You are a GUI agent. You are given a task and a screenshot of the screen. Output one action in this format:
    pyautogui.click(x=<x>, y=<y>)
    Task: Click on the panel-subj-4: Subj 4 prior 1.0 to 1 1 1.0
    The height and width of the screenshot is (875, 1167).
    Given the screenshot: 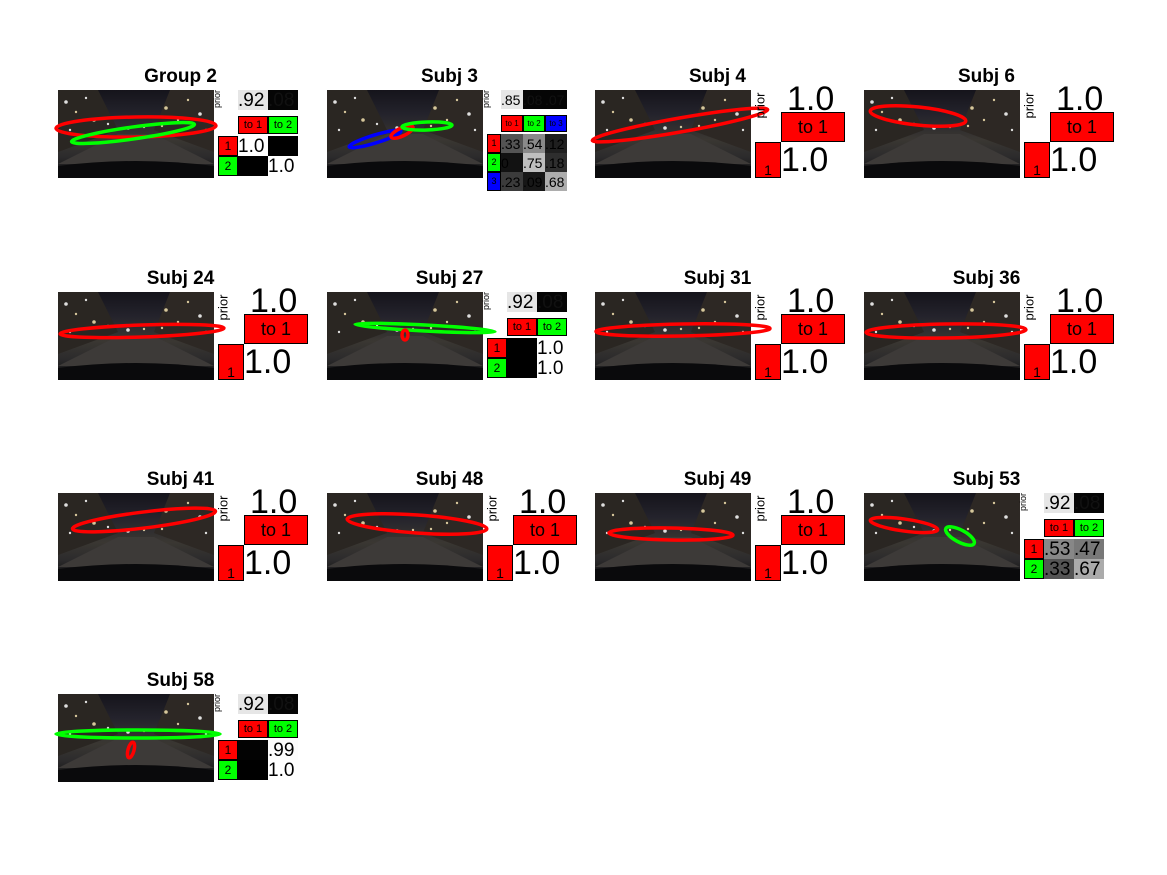 What is the action you would take?
    pyautogui.click(x=717, y=122)
    